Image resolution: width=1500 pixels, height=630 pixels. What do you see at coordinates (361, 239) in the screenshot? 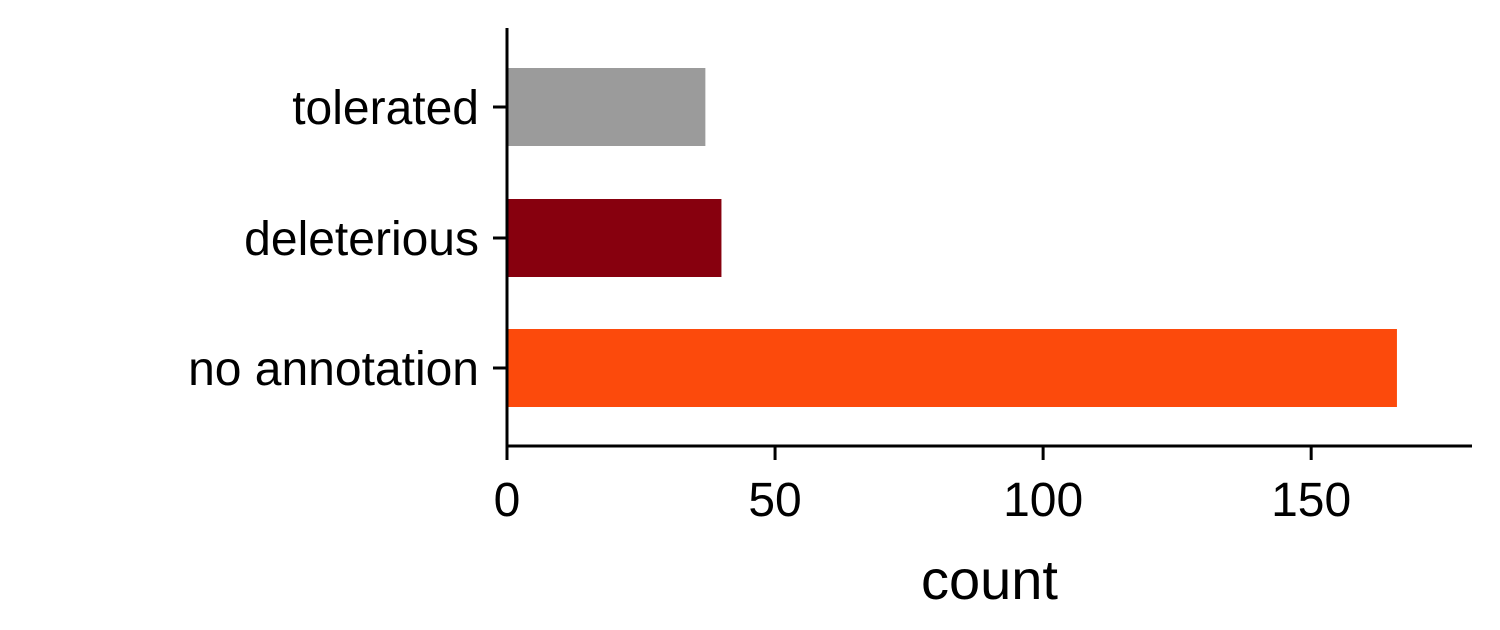
I see `y-tick-label: deleterious` at bounding box center [361, 239].